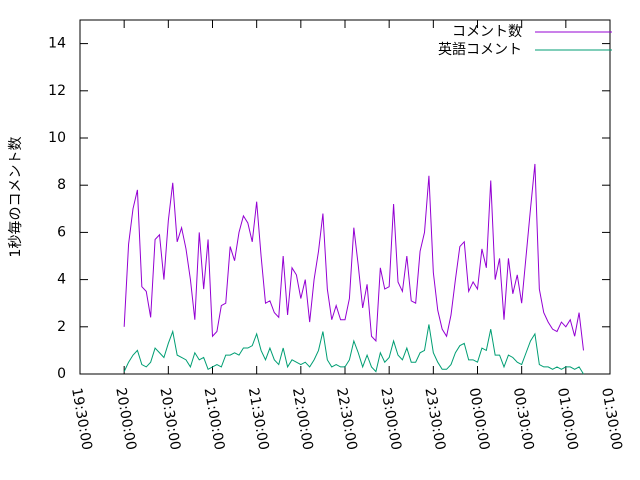 Image resolution: width=640 pixels, height=480 pixels. I want to click on x-tick-label: 22:00:00, so click(302, 419).